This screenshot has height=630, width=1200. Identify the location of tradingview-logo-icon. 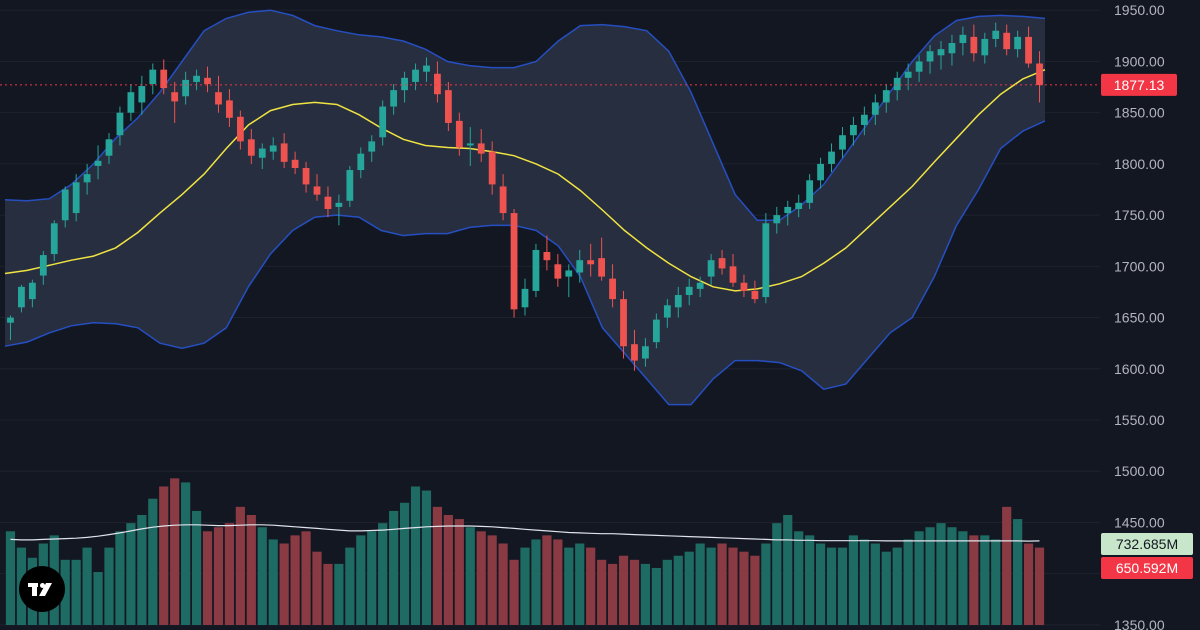
(42, 589).